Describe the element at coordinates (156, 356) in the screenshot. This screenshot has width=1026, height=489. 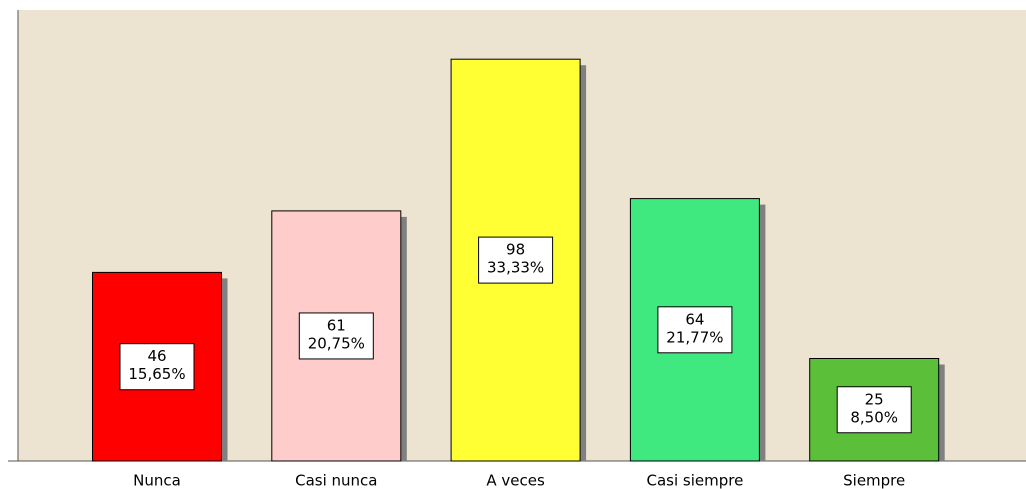
I see `value-label: 46` at that location.